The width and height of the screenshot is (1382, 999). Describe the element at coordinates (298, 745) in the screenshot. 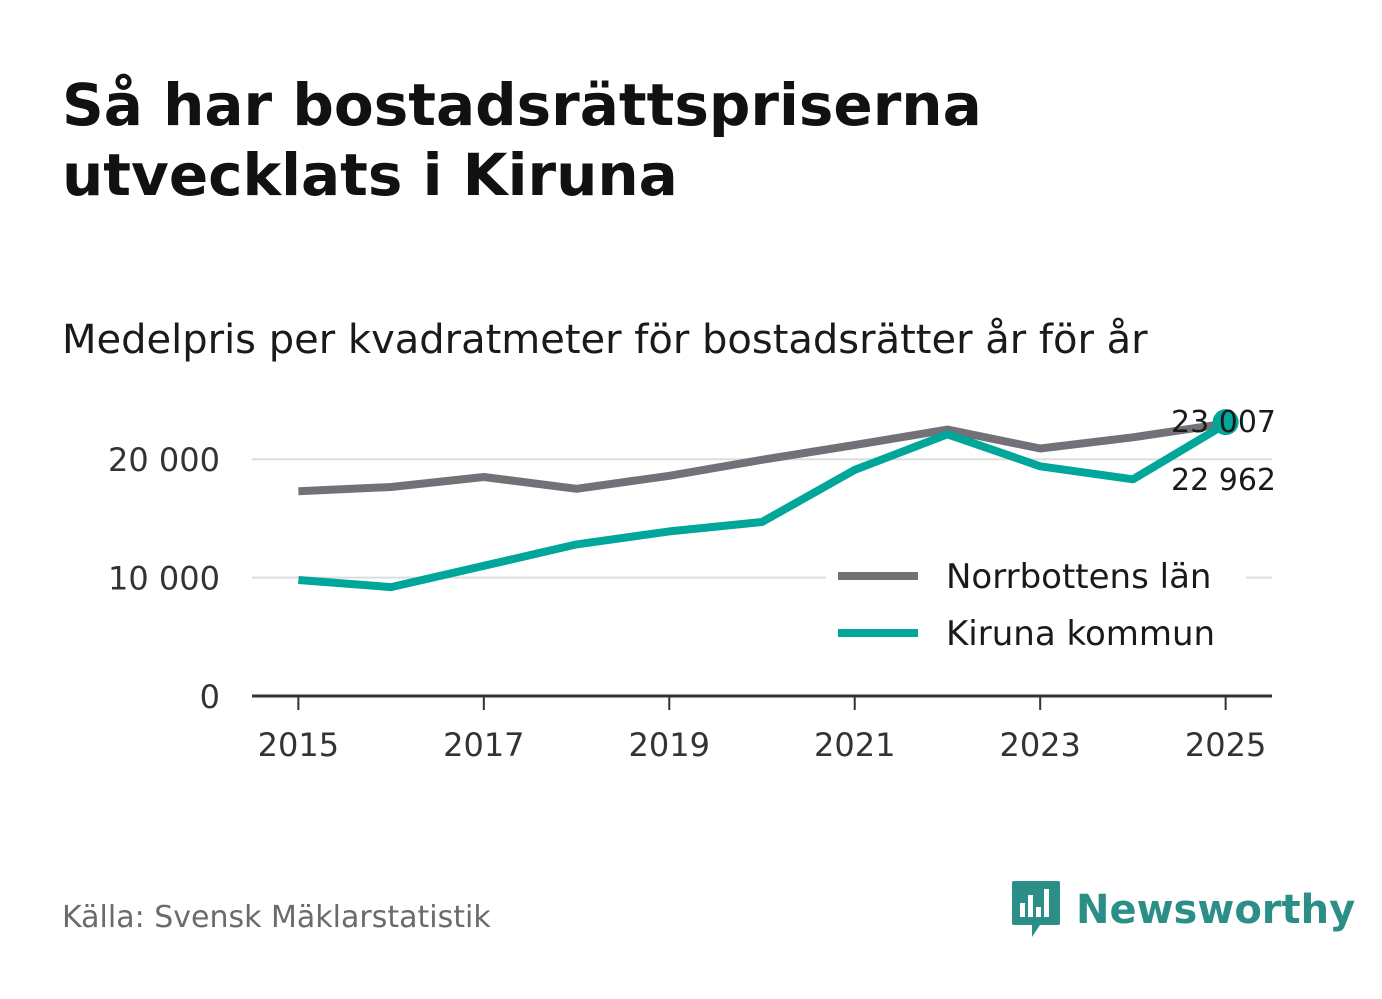

I see `x-tick-label: 2015` at that location.